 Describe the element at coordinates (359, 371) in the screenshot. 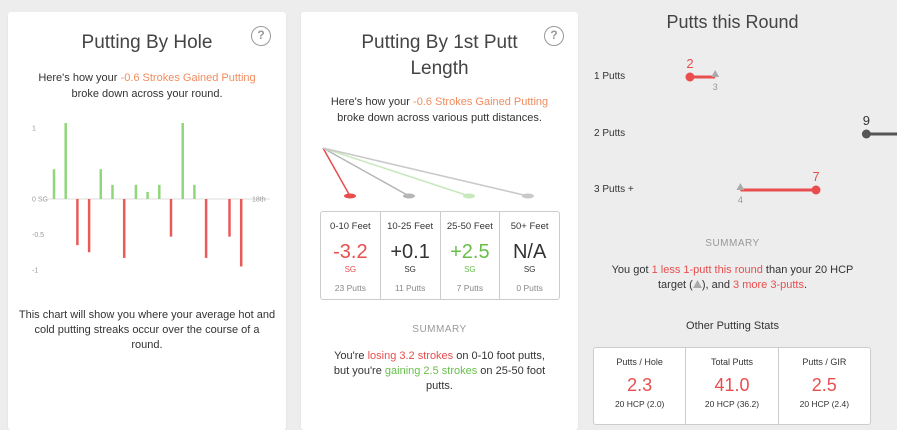

I see `summary-text: but you're` at that location.